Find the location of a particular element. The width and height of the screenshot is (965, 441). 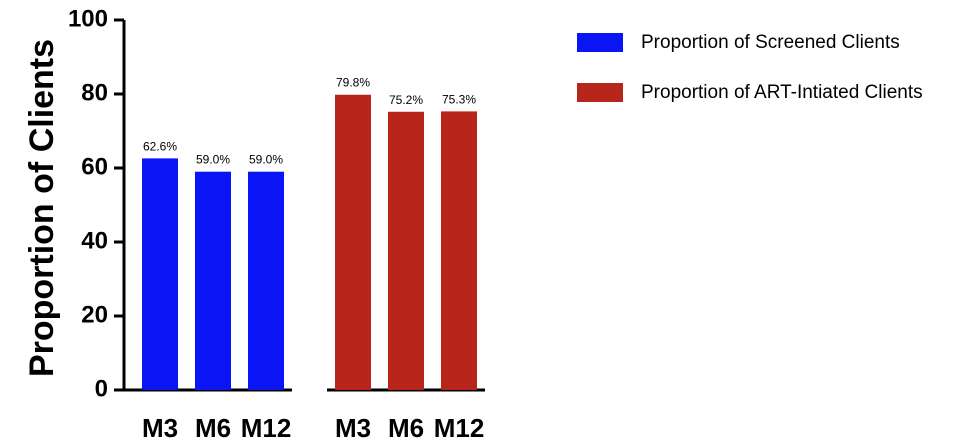

y-tick-label: 60 is located at coordinates (94, 166).